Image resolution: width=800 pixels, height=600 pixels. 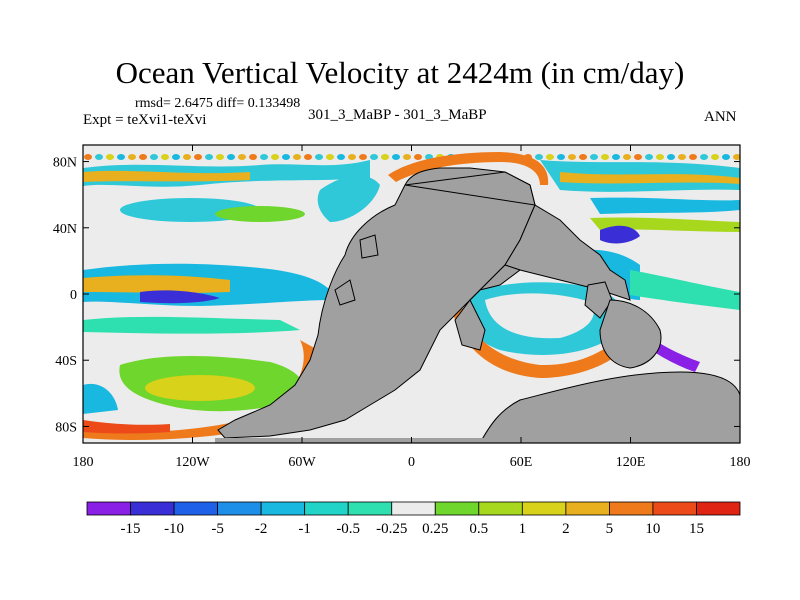 I want to click on colorbar-label: -1, so click(x=304, y=529).